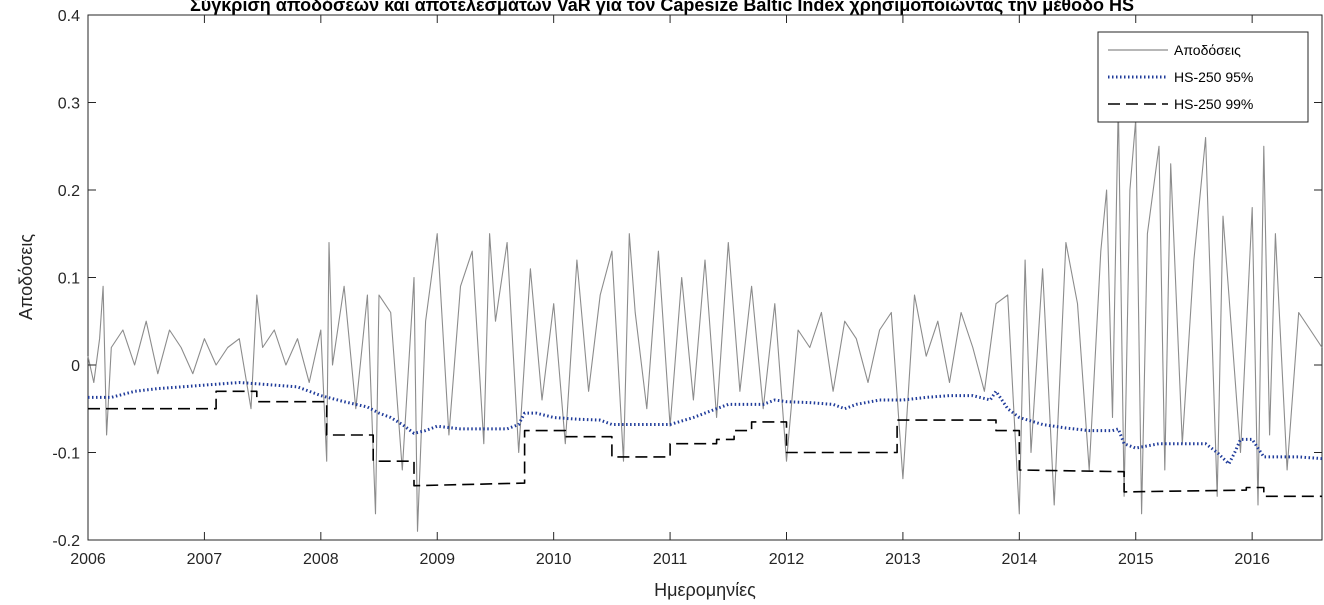 Image resolution: width=1324 pixels, height=605 pixels. Describe the element at coordinates (69, 191) in the screenshot. I see `y-tick-label: 0.2` at that location.